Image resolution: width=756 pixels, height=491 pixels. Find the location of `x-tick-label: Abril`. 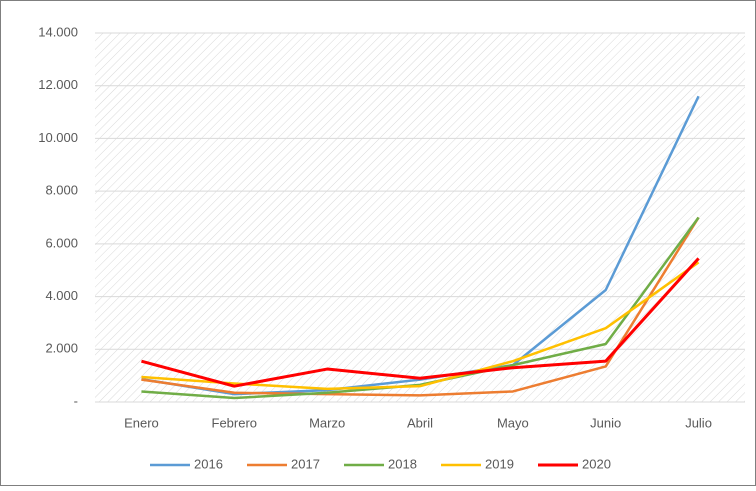

x-tick-label: Abril is located at coordinates (420, 422).